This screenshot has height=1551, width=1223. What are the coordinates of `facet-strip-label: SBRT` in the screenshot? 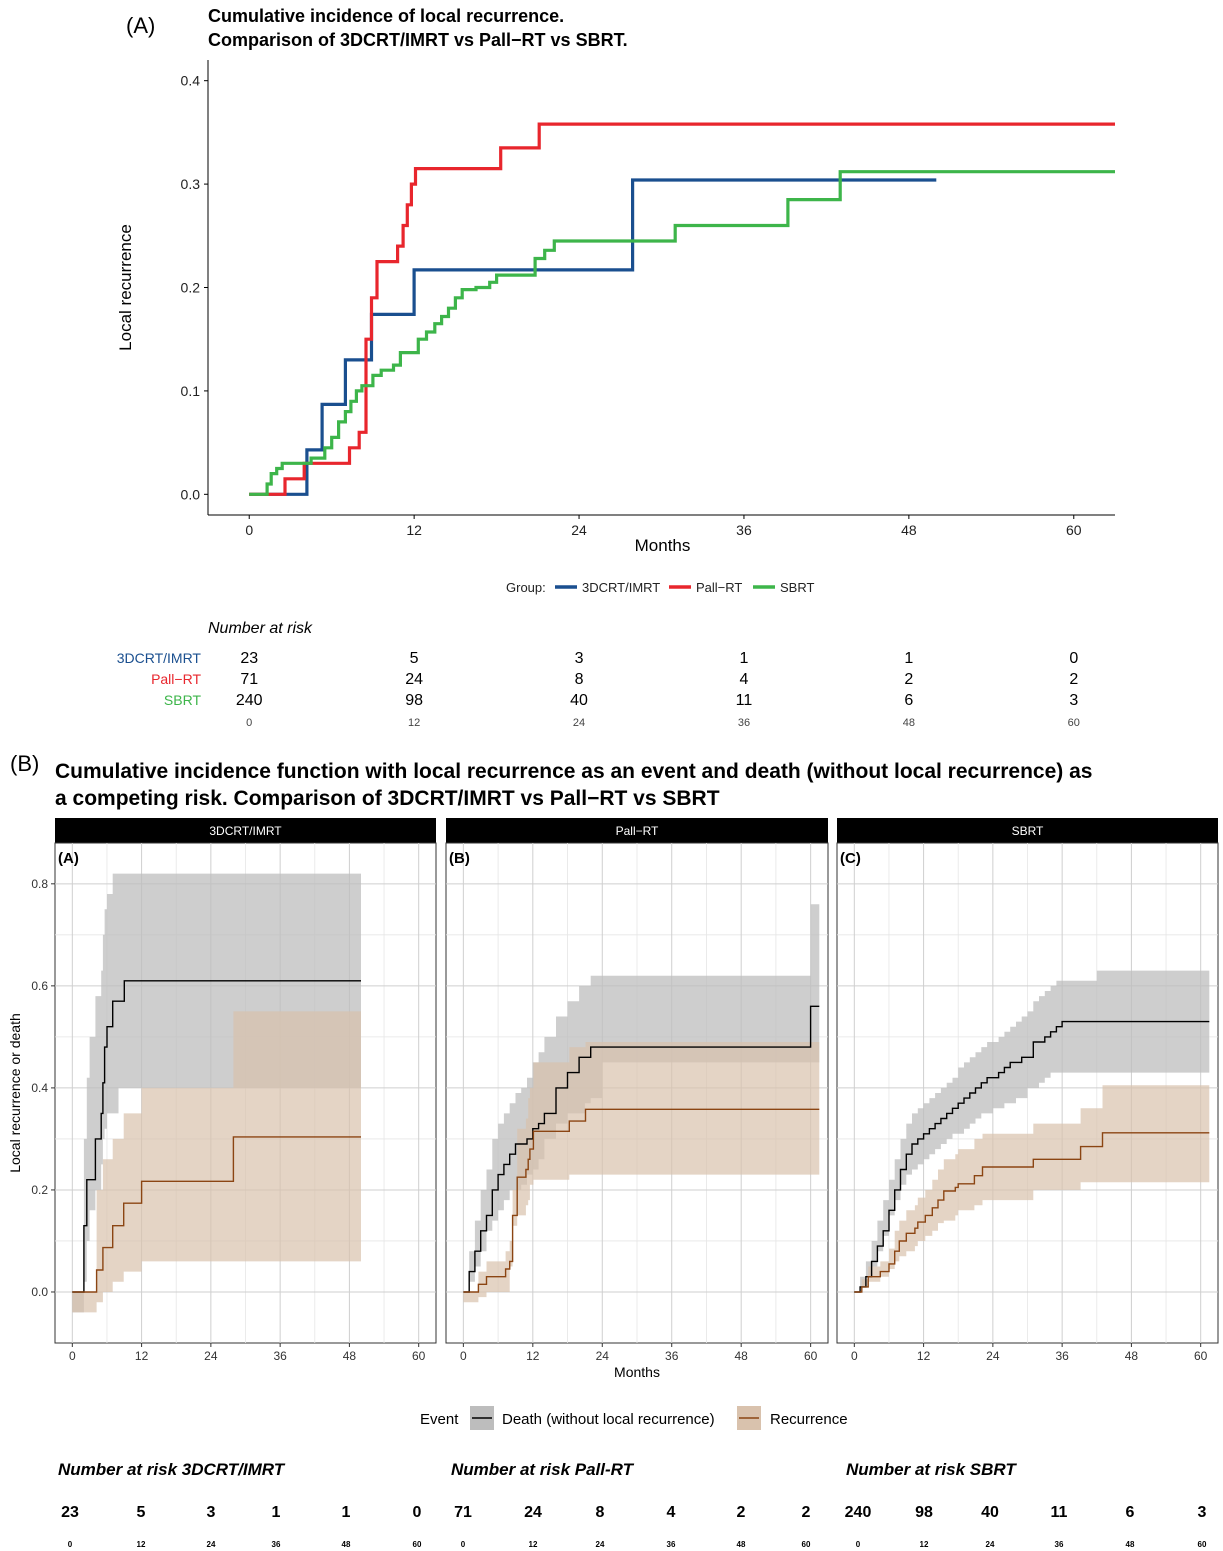 It's located at (1028, 831).